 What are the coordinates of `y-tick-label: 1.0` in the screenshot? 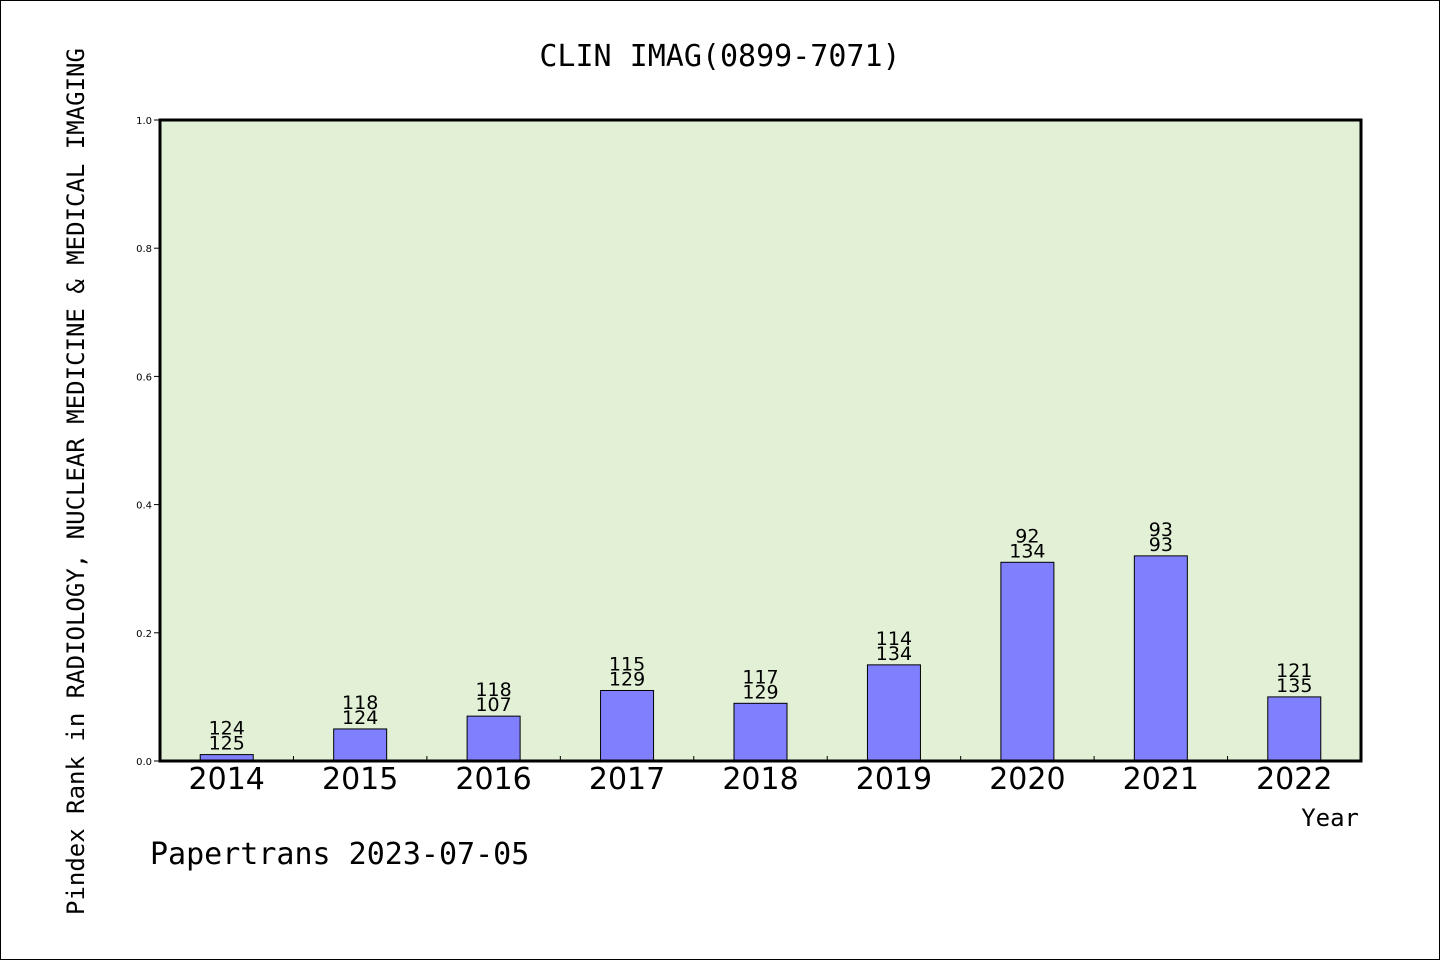 It's located at (144, 121).